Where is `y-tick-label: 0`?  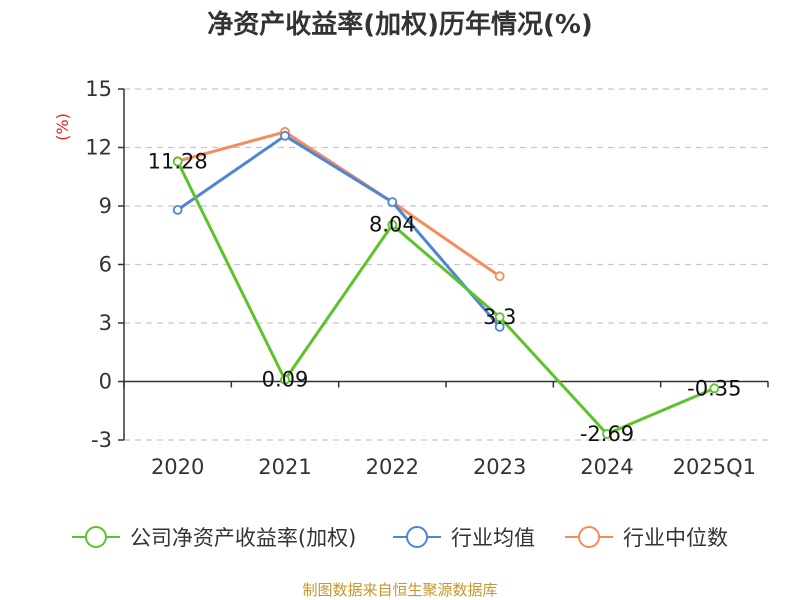 y-tick-label: 0 is located at coordinates (105, 382).